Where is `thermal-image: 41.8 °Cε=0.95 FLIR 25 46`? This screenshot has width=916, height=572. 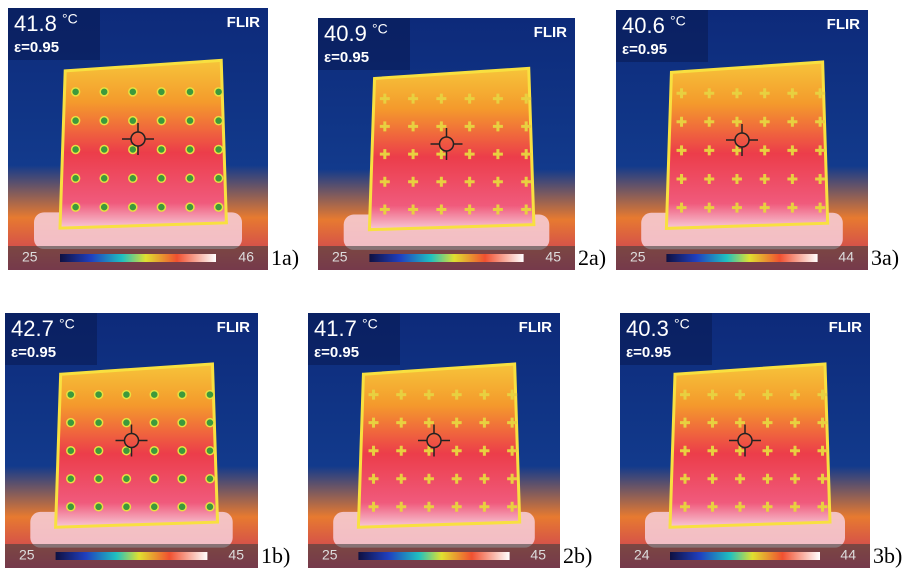 thermal-image: 41.8 °Cε=0.95 FLIR 25 46 is located at coordinates (138, 139).